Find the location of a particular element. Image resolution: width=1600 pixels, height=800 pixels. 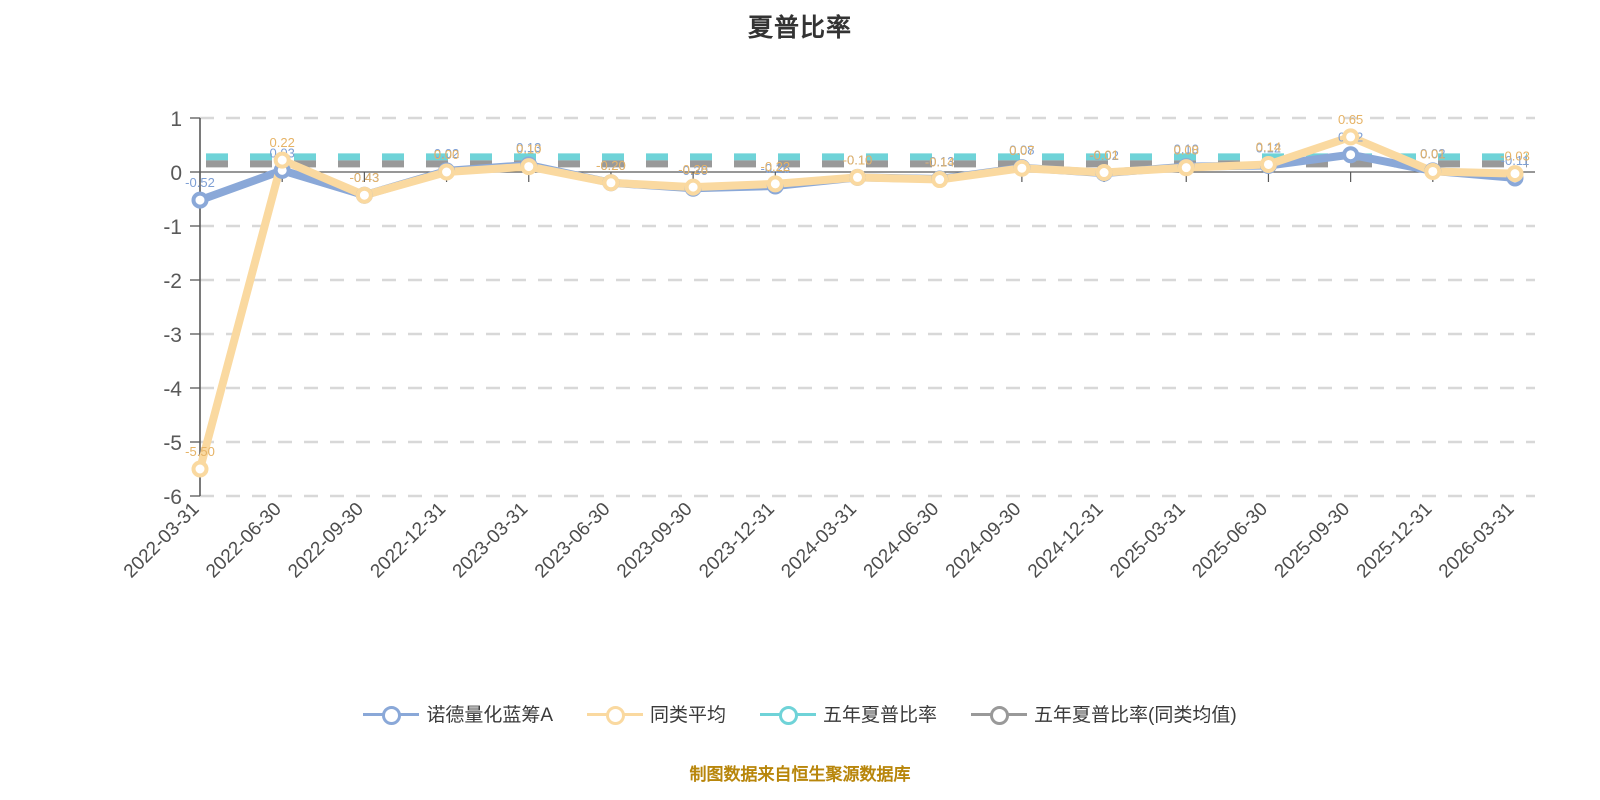

x-axis-tick-label-group: 2025-12-31 is located at coordinates (1395, 541).